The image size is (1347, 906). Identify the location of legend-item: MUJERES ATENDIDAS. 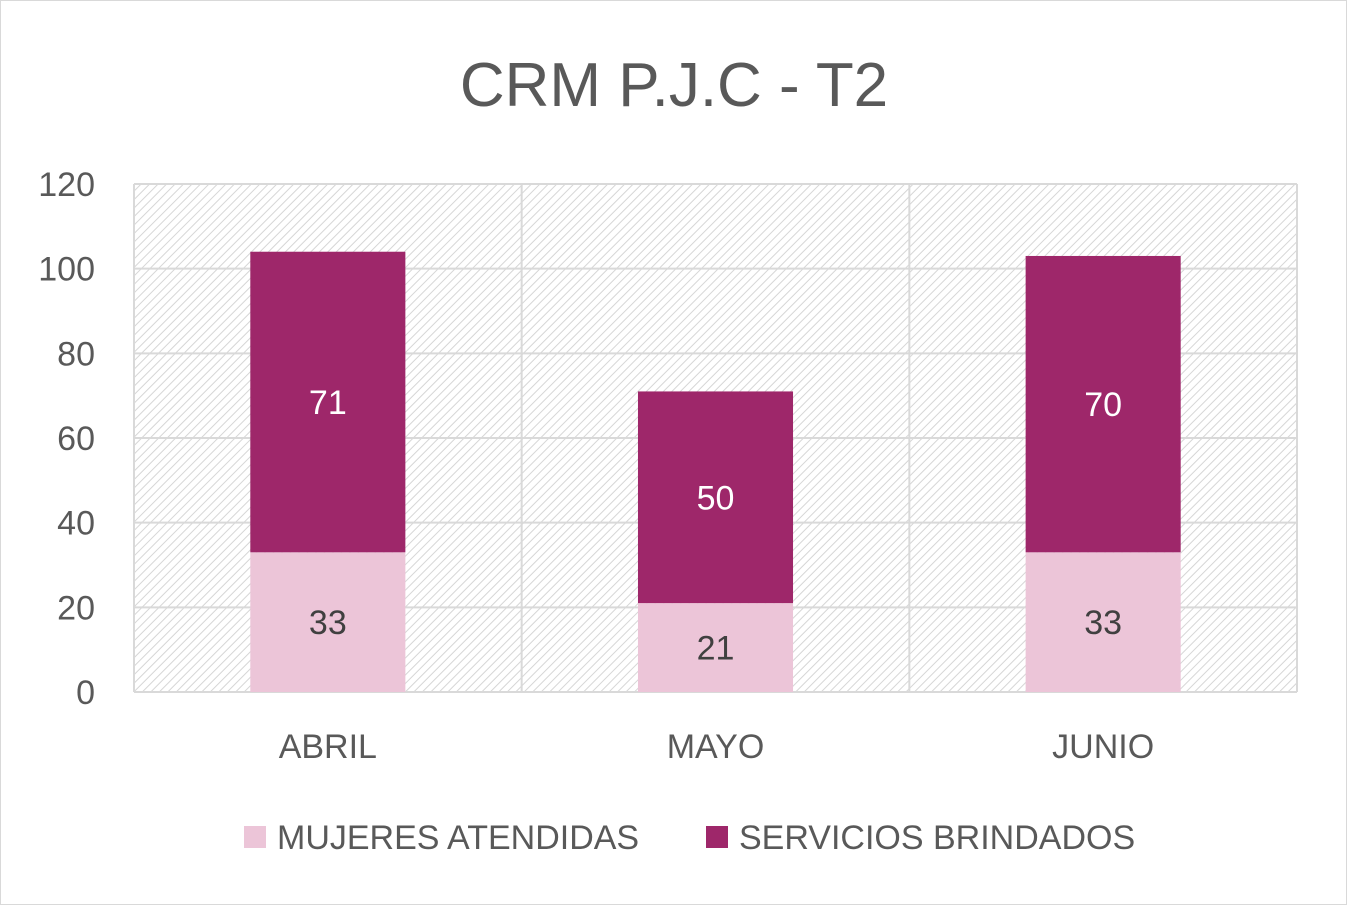
(441, 838).